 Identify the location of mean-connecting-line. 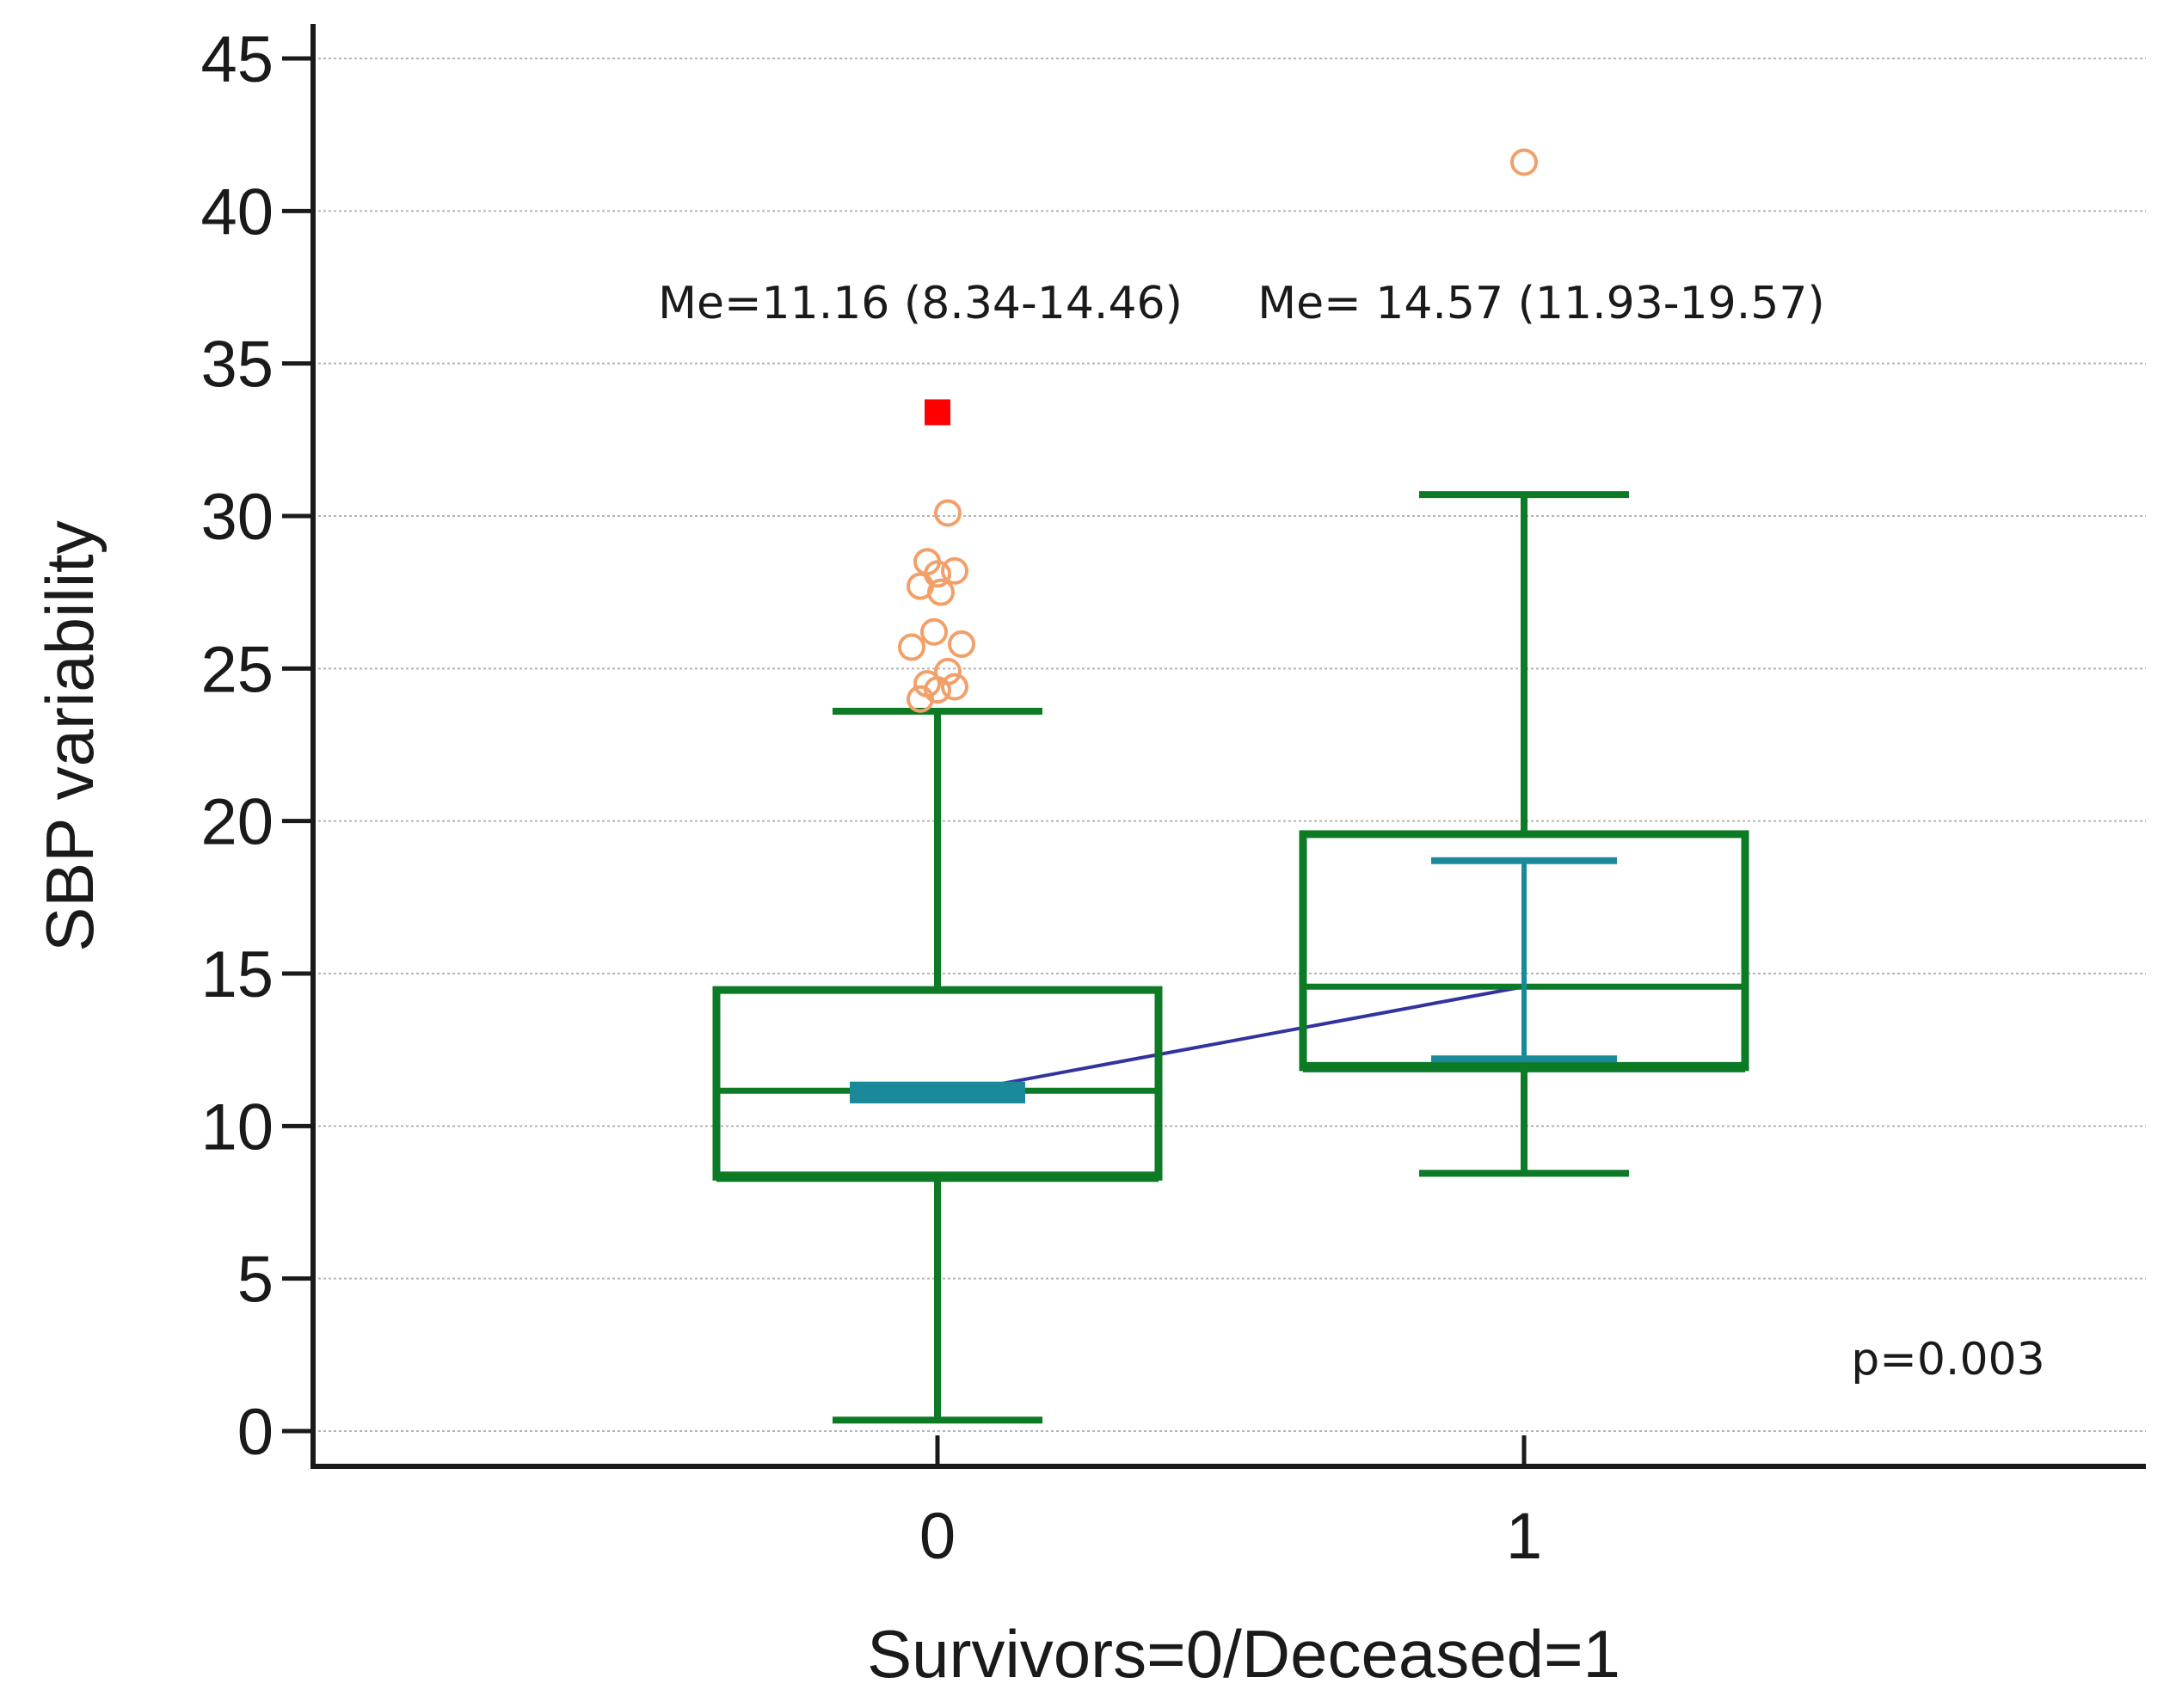
(1231, 1041).